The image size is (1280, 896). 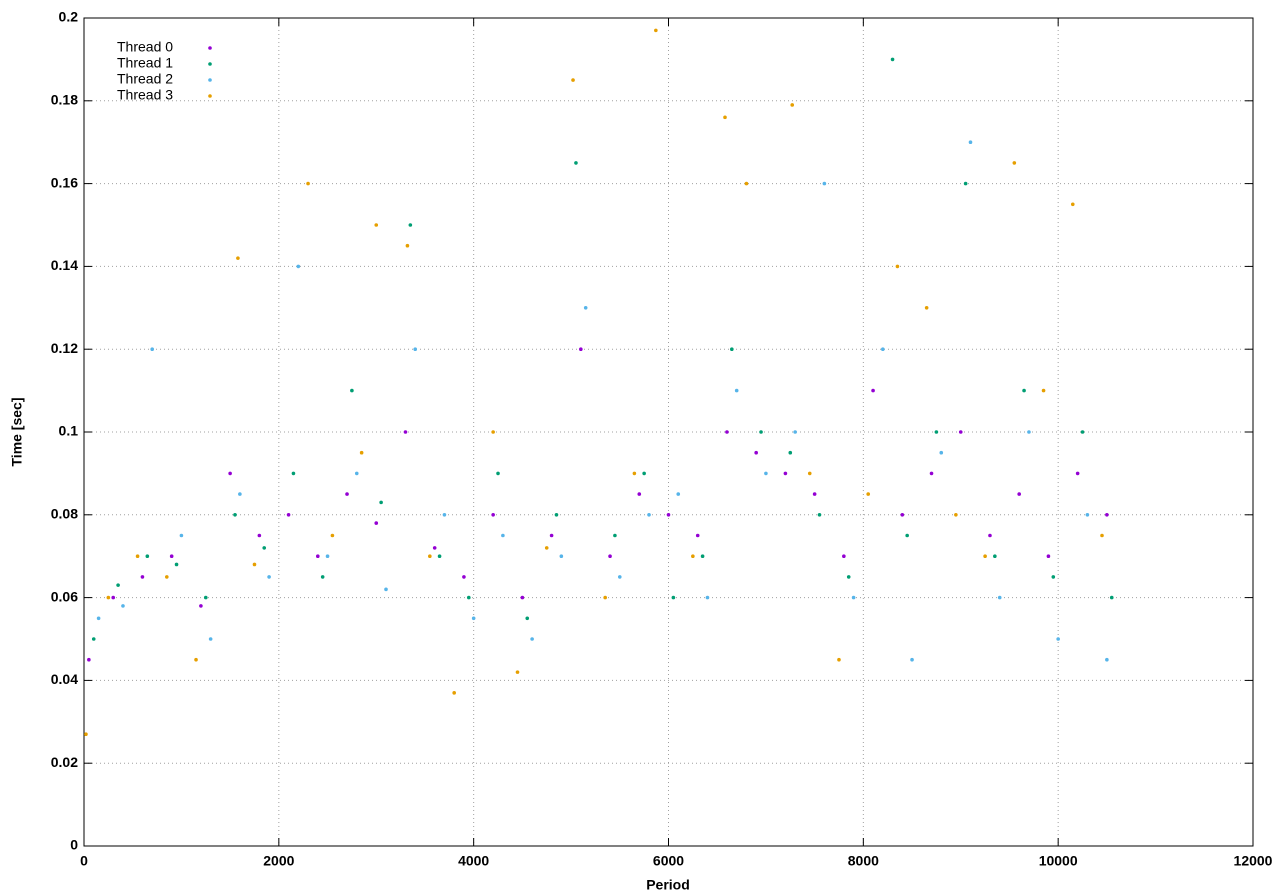 What do you see at coordinates (69, 431) in the screenshot?
I see `y-tick-label: 0.1` at bounding box center [69, 431].